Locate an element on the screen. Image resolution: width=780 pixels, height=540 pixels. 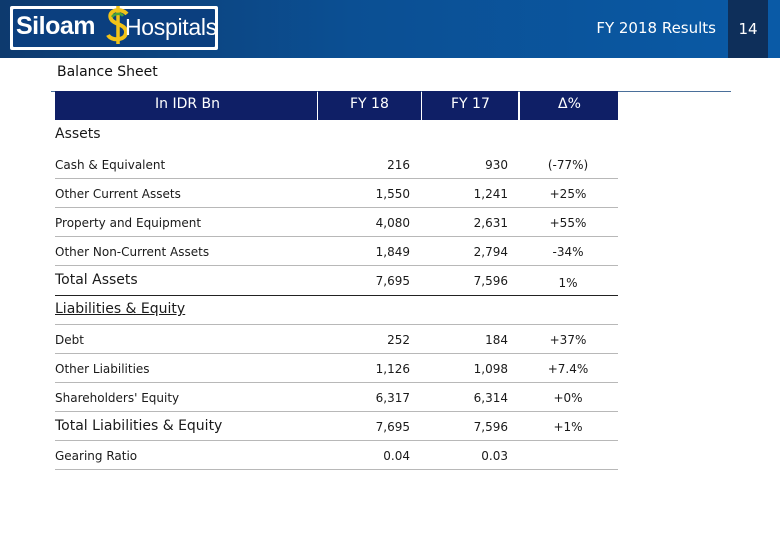
fy17-value: 1,098 is located at coordinates (490, 369).